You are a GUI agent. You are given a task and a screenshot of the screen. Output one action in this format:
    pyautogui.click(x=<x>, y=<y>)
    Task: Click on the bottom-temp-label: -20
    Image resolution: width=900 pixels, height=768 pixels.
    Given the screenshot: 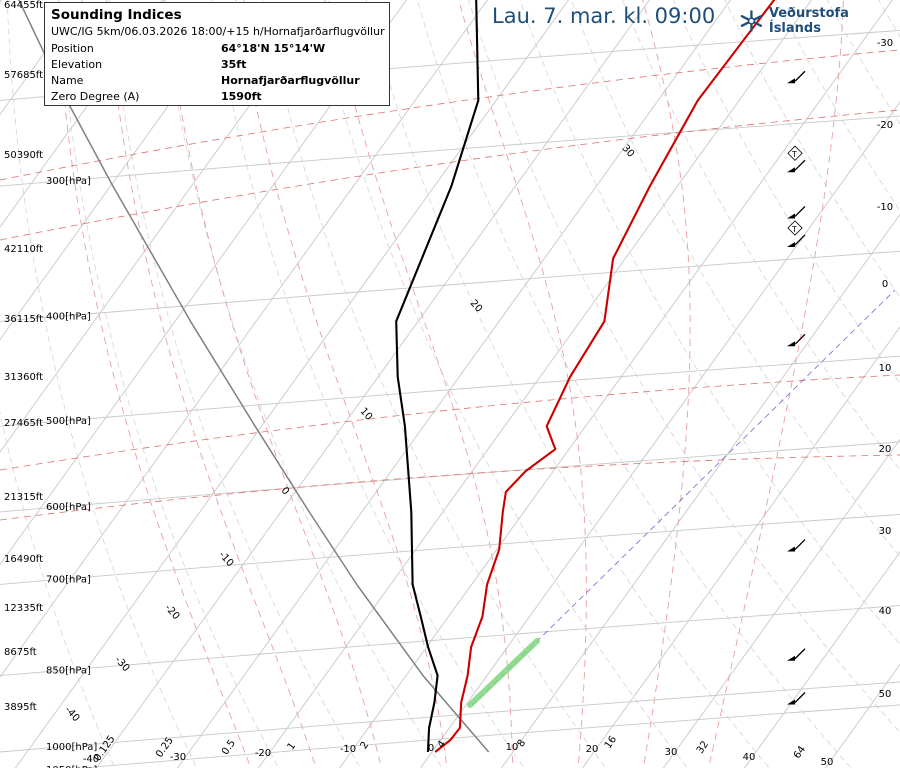 What is the action you would take?
    pyautogui.click(x=263, y=753)
    